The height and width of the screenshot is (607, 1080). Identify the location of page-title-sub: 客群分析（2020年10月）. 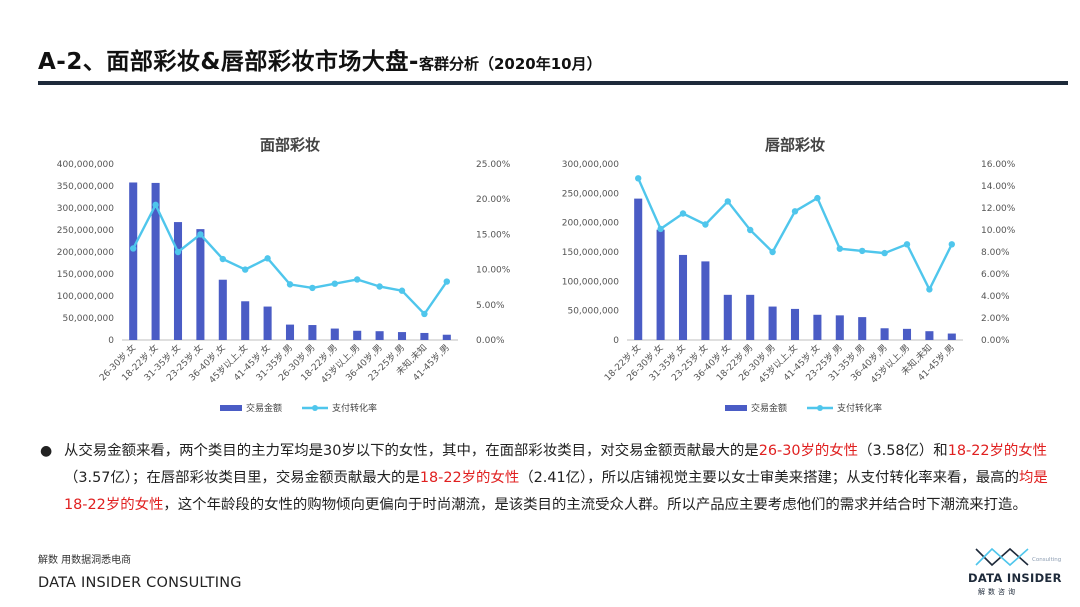
(510, 64).